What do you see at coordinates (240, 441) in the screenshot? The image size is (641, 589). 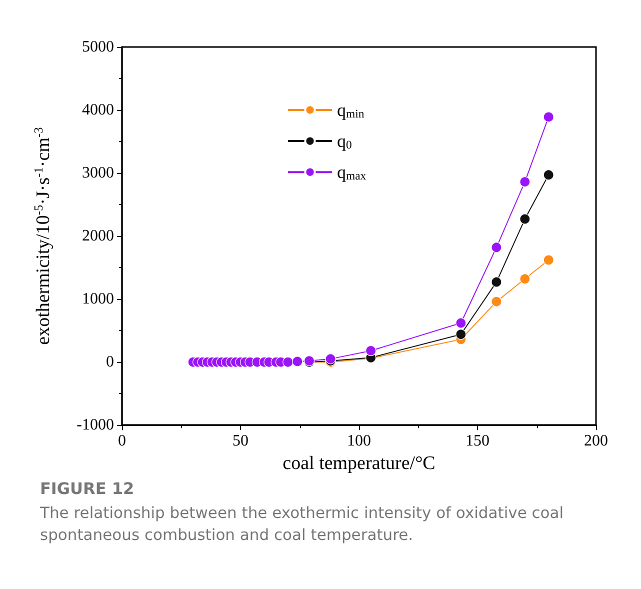 I see `x-tick-label: 50` at bounding box center [240, 441].